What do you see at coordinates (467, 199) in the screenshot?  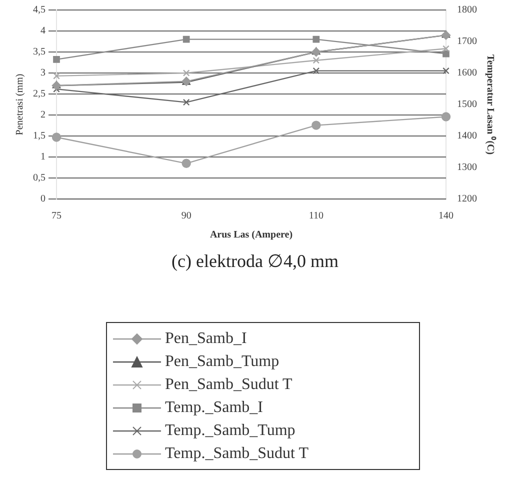 I see `y2-tick-label: 1200` at bounding box center [467, 199].